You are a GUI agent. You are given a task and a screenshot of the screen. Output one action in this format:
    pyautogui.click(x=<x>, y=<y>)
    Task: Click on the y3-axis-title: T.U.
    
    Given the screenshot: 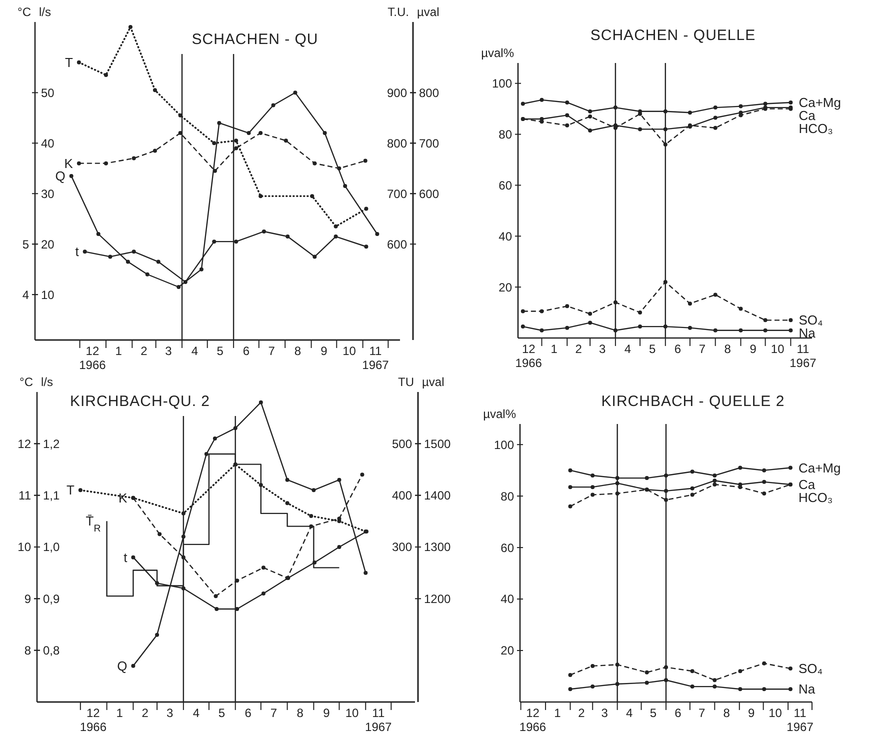 What is the action you would take?
    pyautogui.click(x=398, y=12)
    